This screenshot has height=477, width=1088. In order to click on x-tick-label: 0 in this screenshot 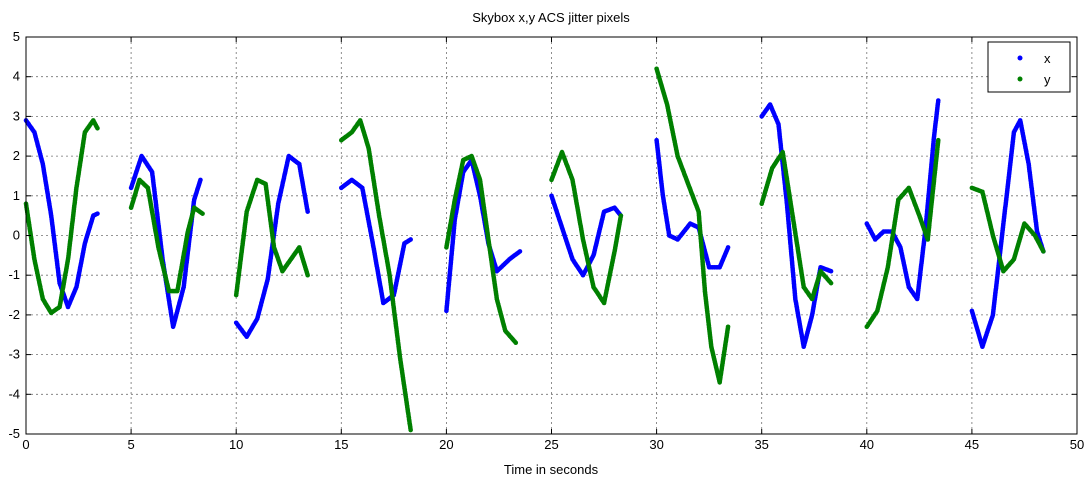, I will do `click(25, 444)`.